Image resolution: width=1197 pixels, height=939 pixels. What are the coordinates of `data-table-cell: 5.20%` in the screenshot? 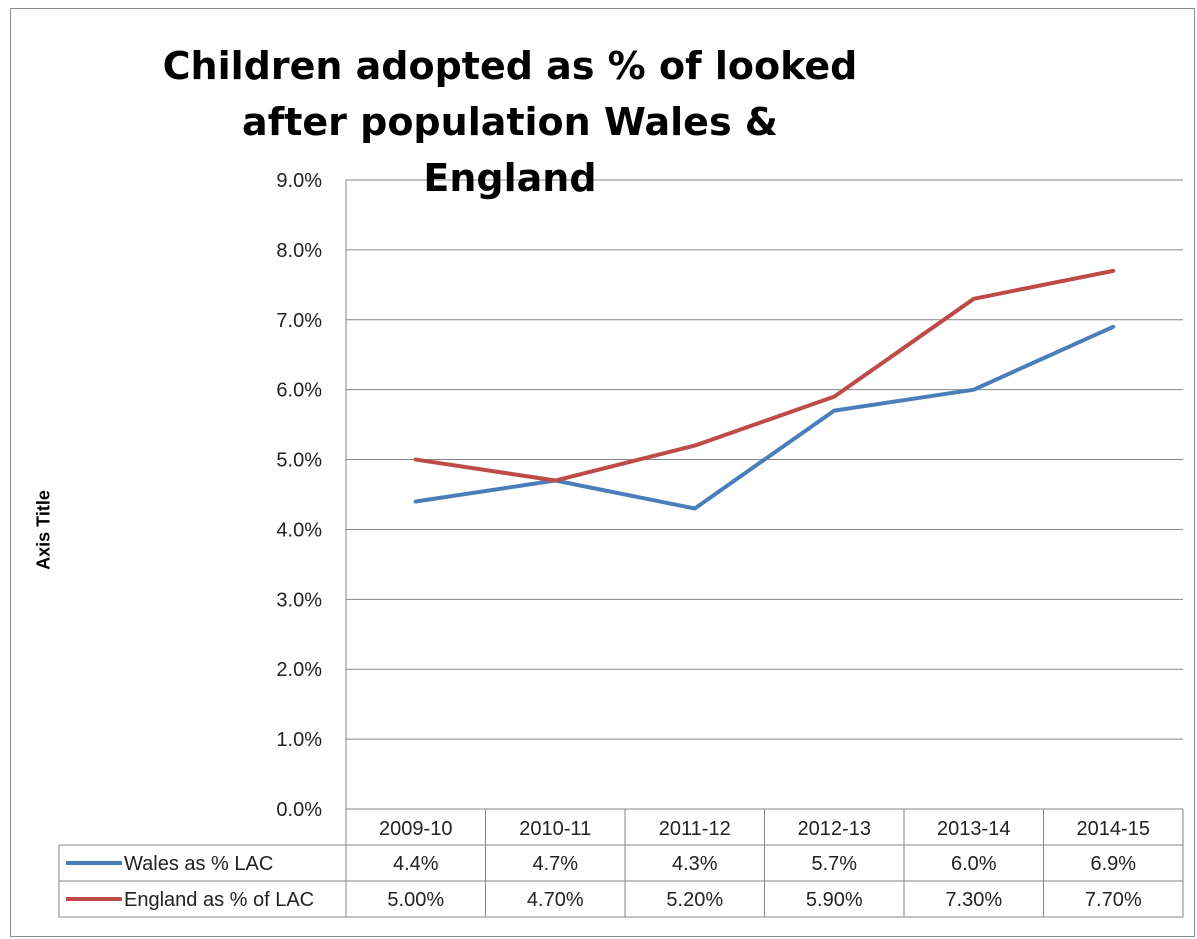 It's located at (694, 900).